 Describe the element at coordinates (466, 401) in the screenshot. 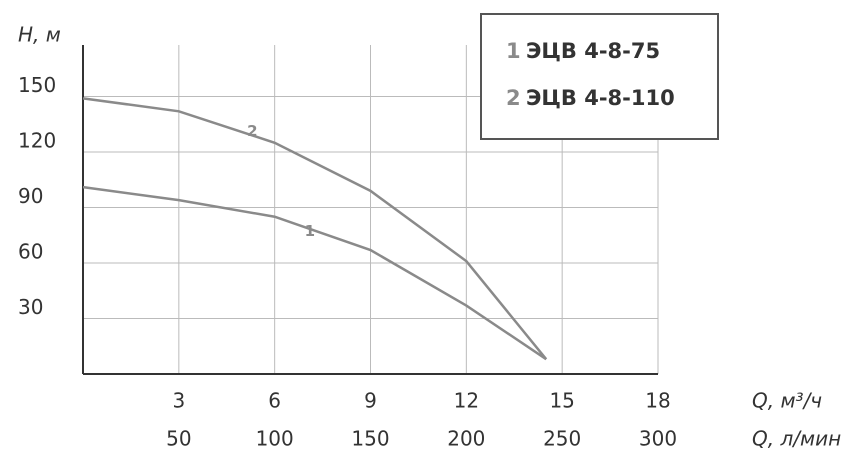

I see `x-tick-label: 12` at that location.